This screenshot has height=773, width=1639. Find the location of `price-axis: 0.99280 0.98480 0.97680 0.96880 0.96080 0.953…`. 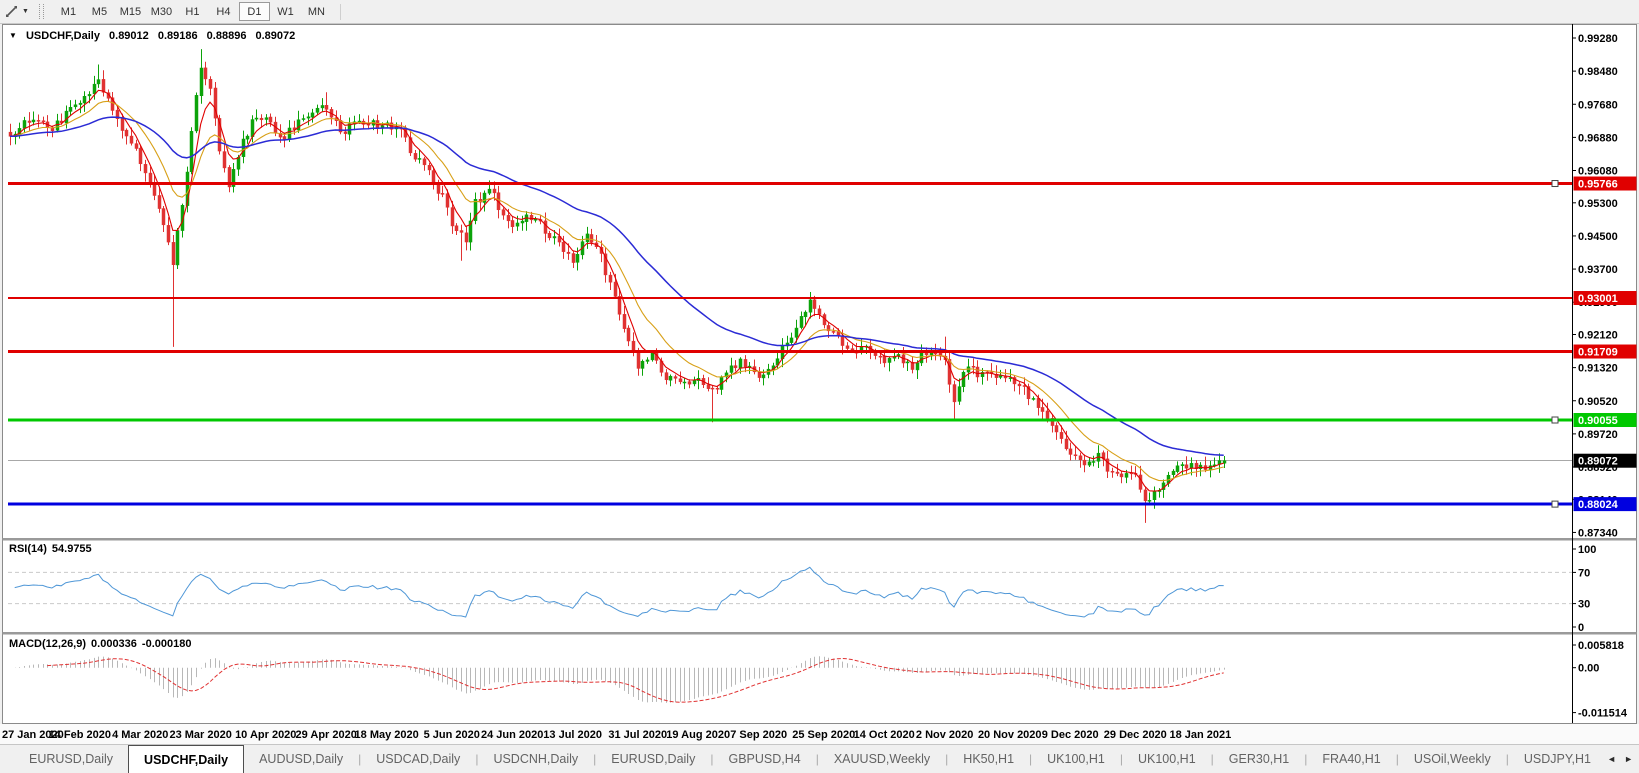

price-axis: 0.99280 0.98480 0.97680 0.96880 0.96080 0.953… is located at coordinates (1604, 373).